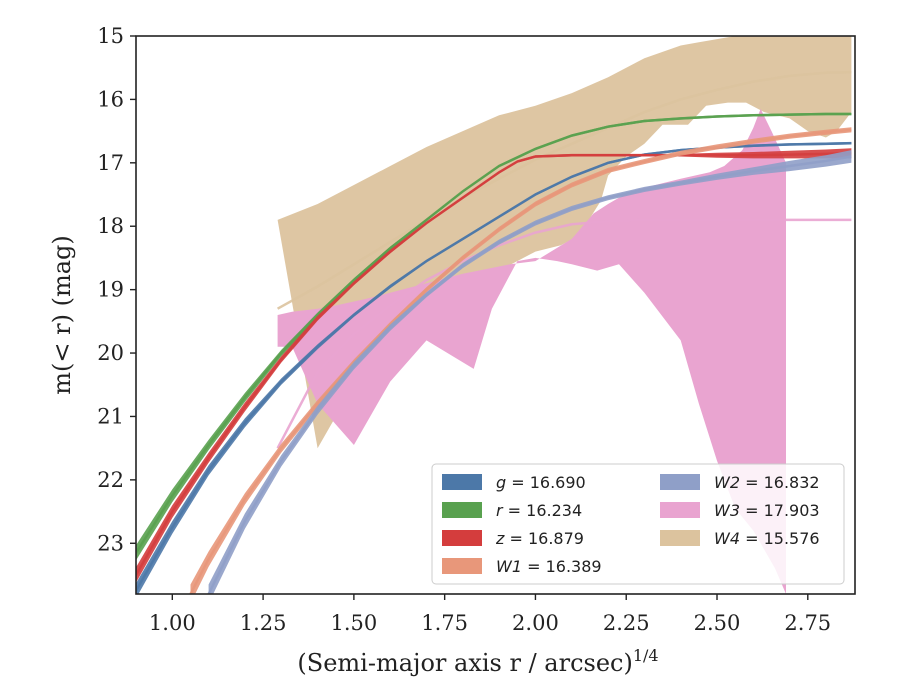 Image resolution: width=900 pixels, height=700 pixels. What do you see at coordinates (110, 36) in the screenshot?
I see `y-tick-label: 15` at bounding box center [110, 36].